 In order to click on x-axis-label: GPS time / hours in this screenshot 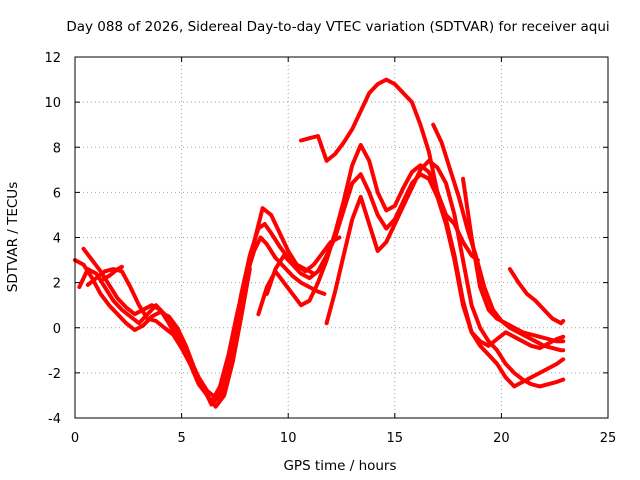, I will do `click(339, 466)`.